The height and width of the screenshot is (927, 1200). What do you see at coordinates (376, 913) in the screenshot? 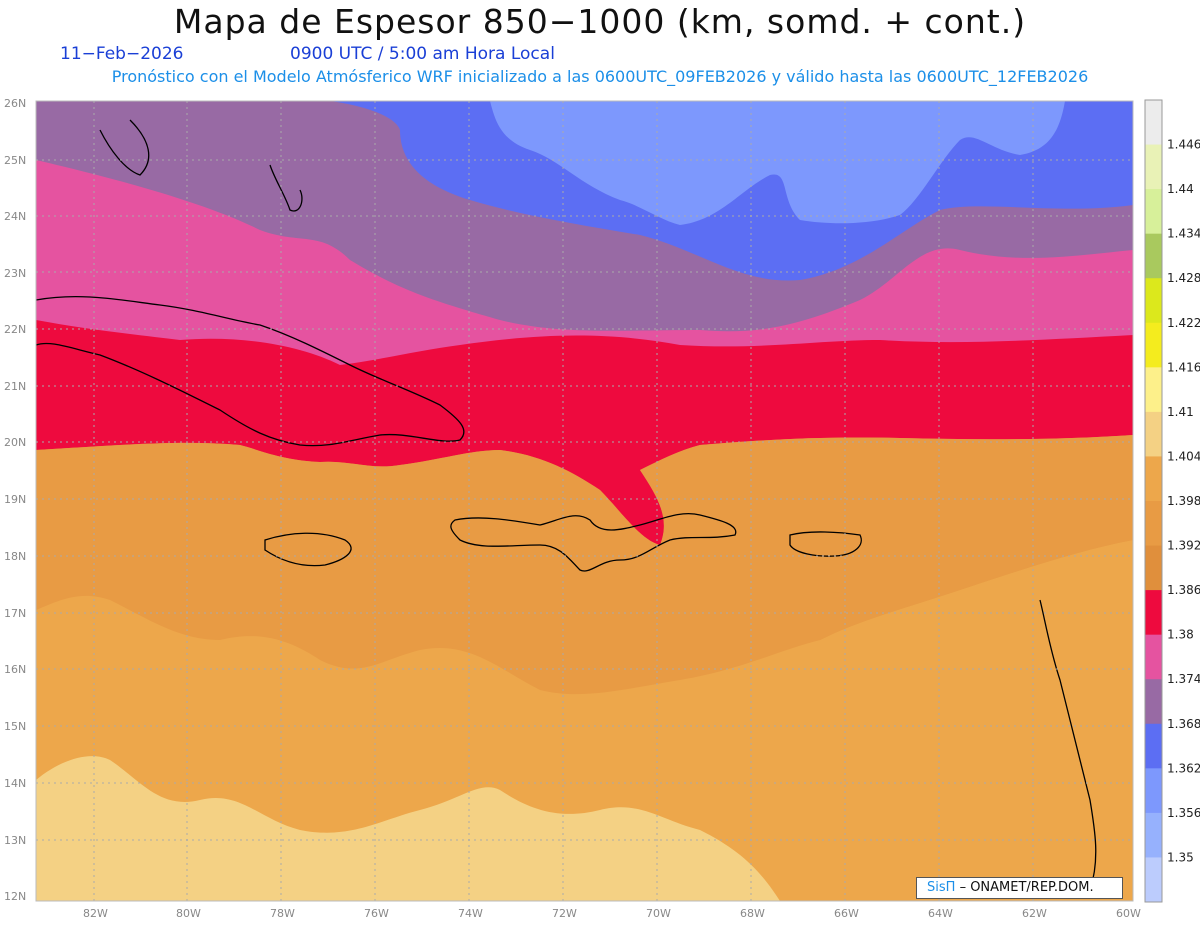
I see `lon-label-76w: 76W` at bounding box center [376, 913].